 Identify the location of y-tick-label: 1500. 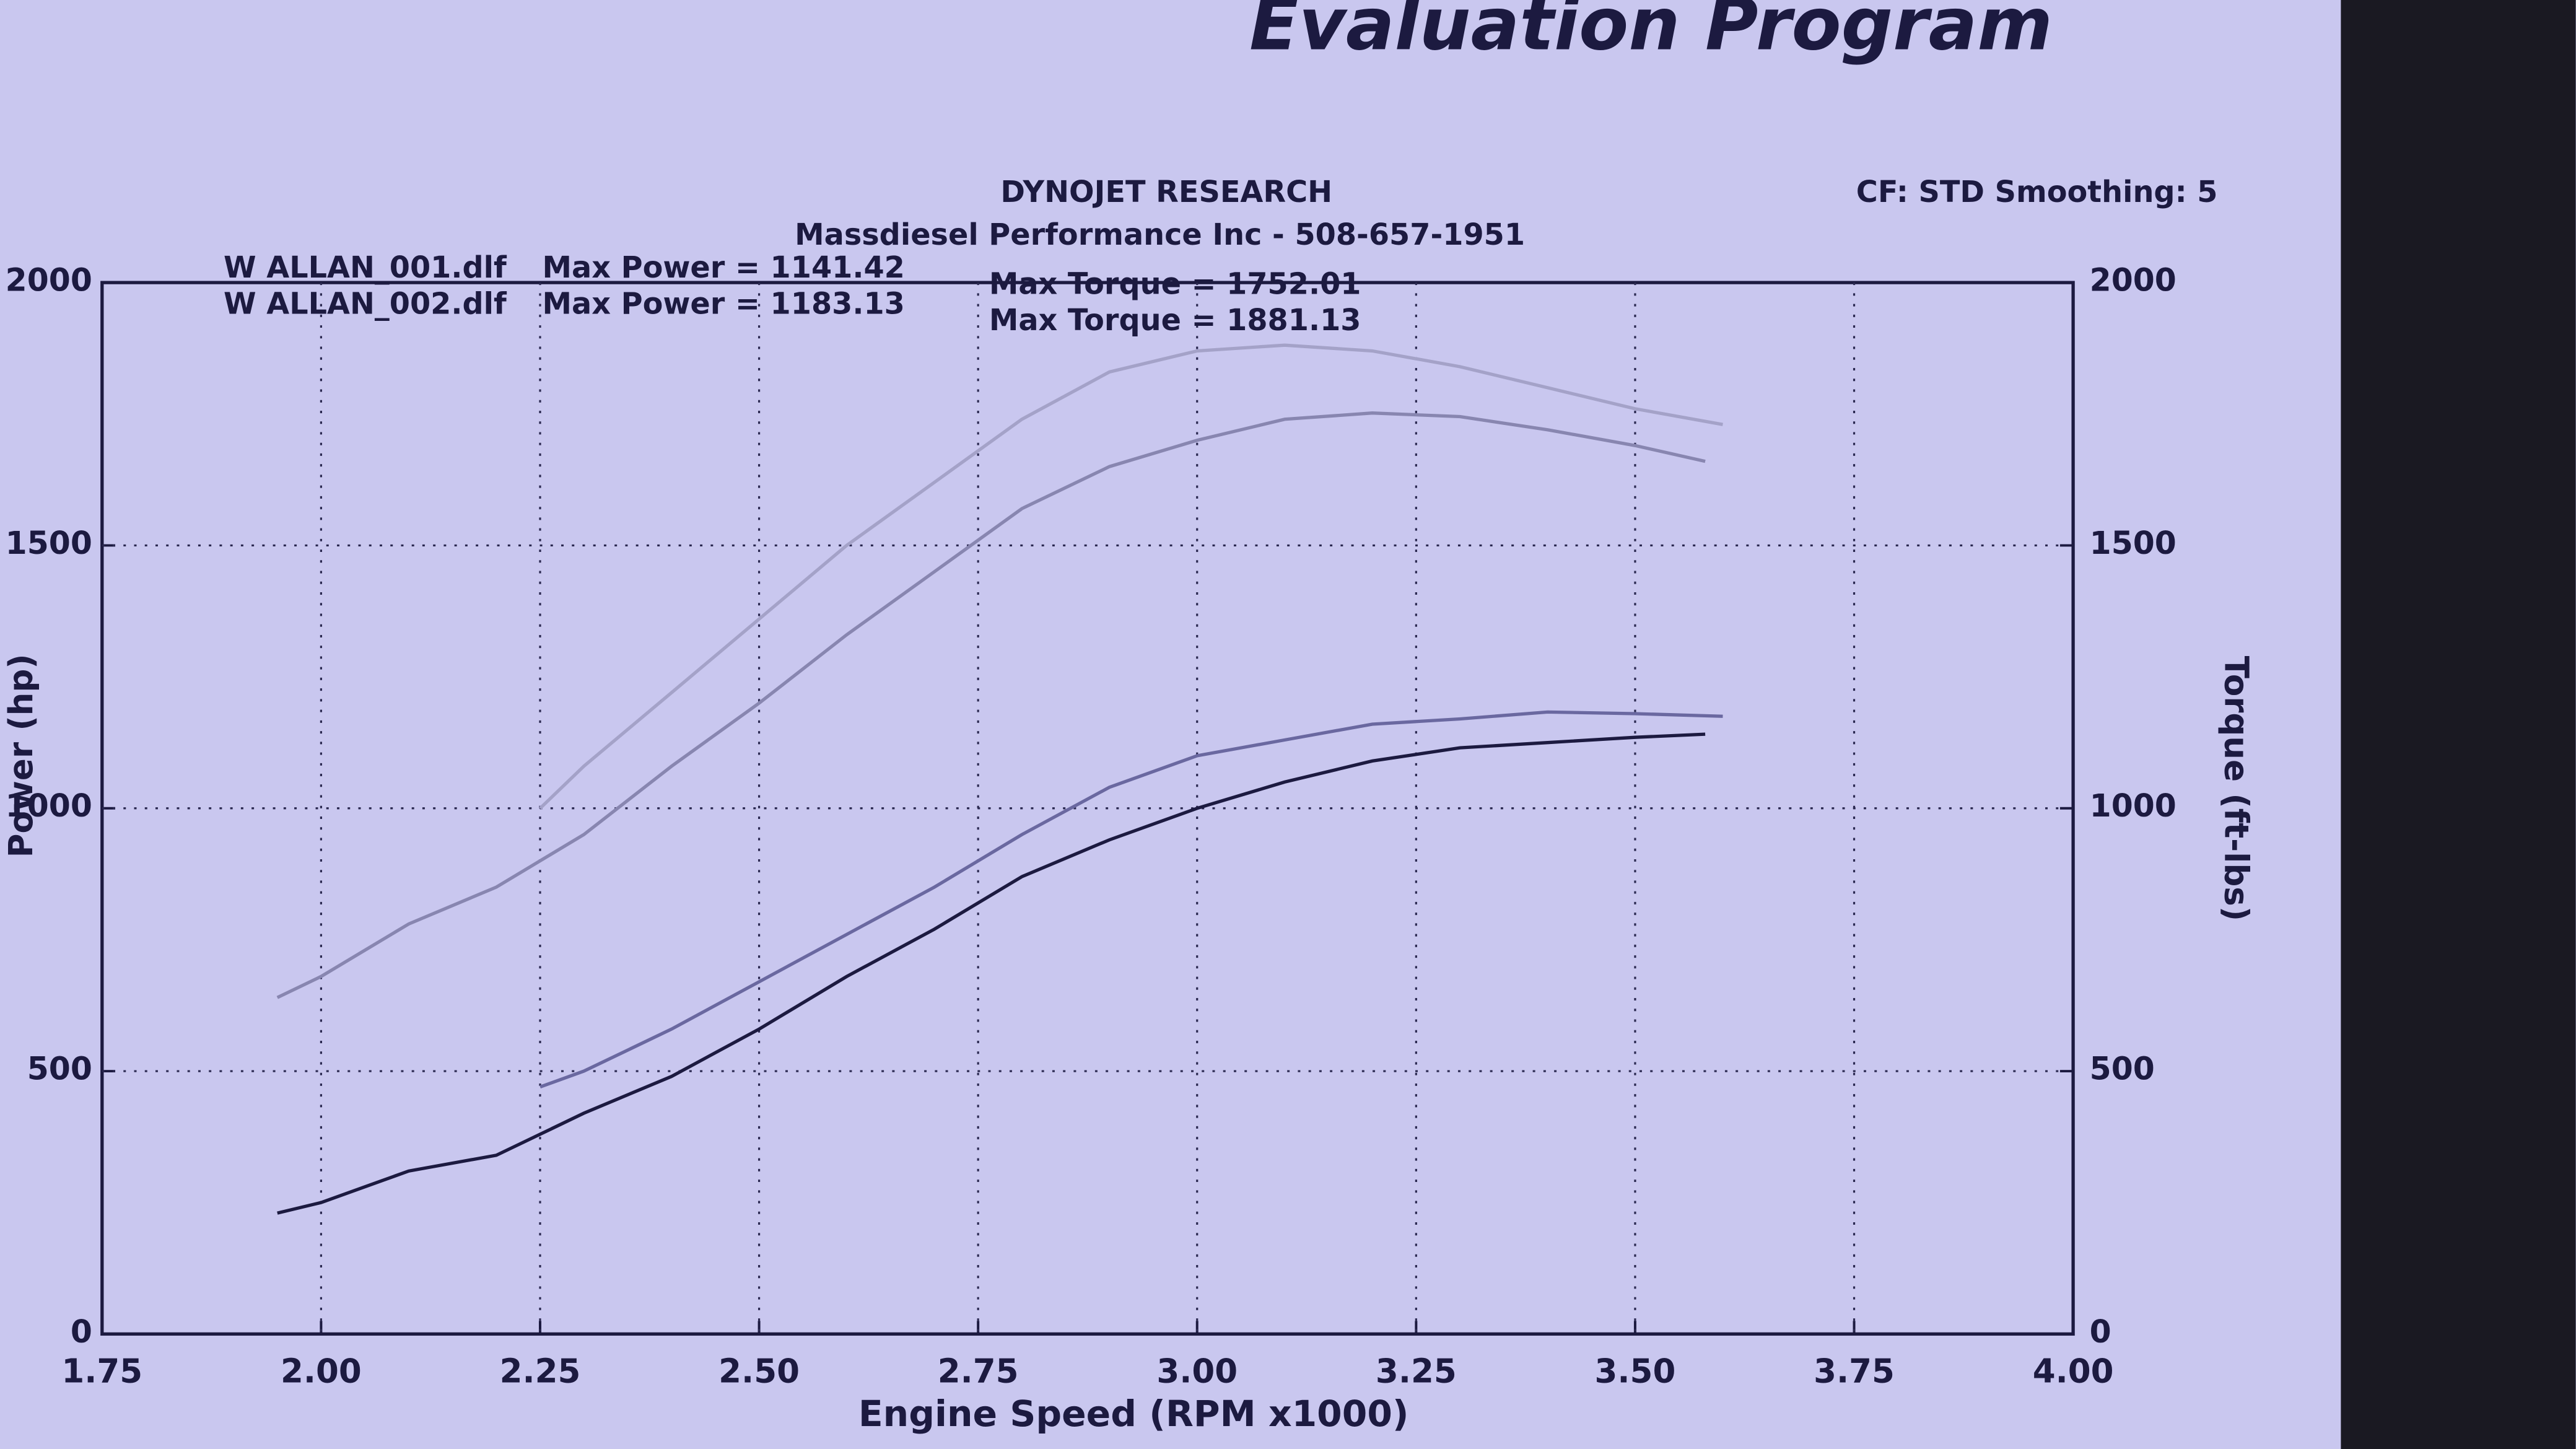
(49, 543).